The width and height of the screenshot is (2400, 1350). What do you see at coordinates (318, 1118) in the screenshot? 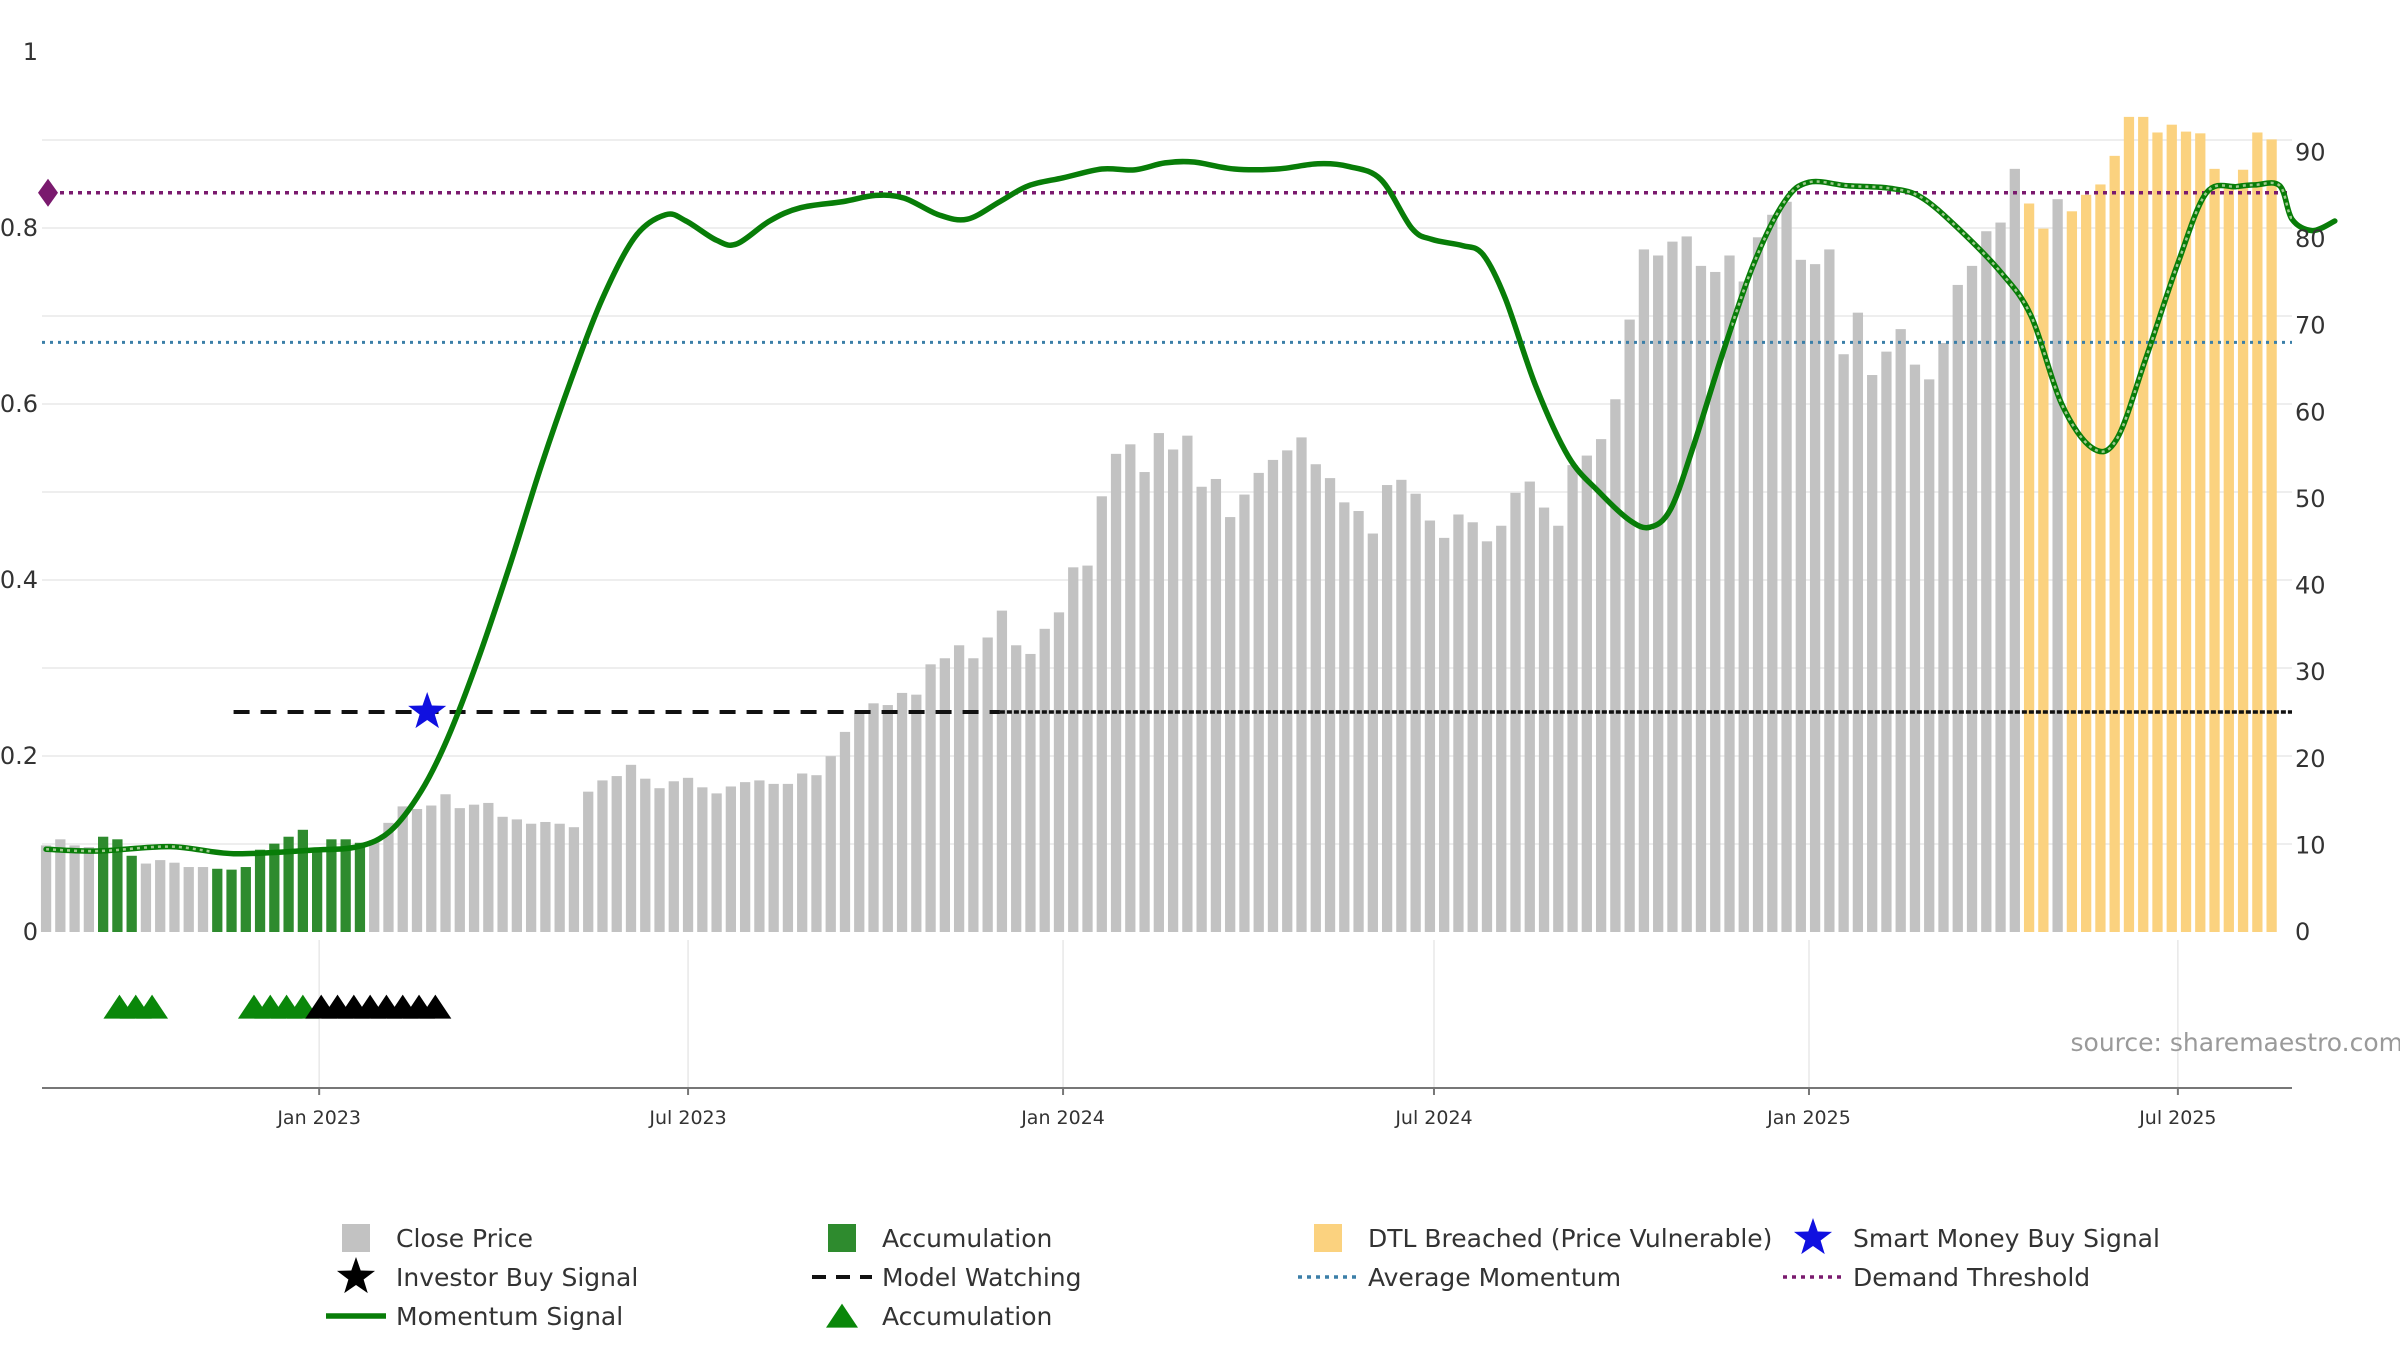
I see `x-tick-label: Jan 2023` at bounding box center [318, 1118].